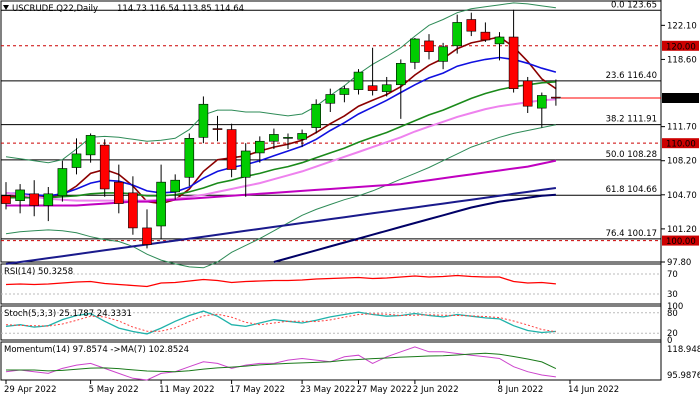 The width and height of the screenshot is (700, 405). Describe the element at coordinates (281, 183) in the screenshot. I see `overlay-ma_magenta` at that location.